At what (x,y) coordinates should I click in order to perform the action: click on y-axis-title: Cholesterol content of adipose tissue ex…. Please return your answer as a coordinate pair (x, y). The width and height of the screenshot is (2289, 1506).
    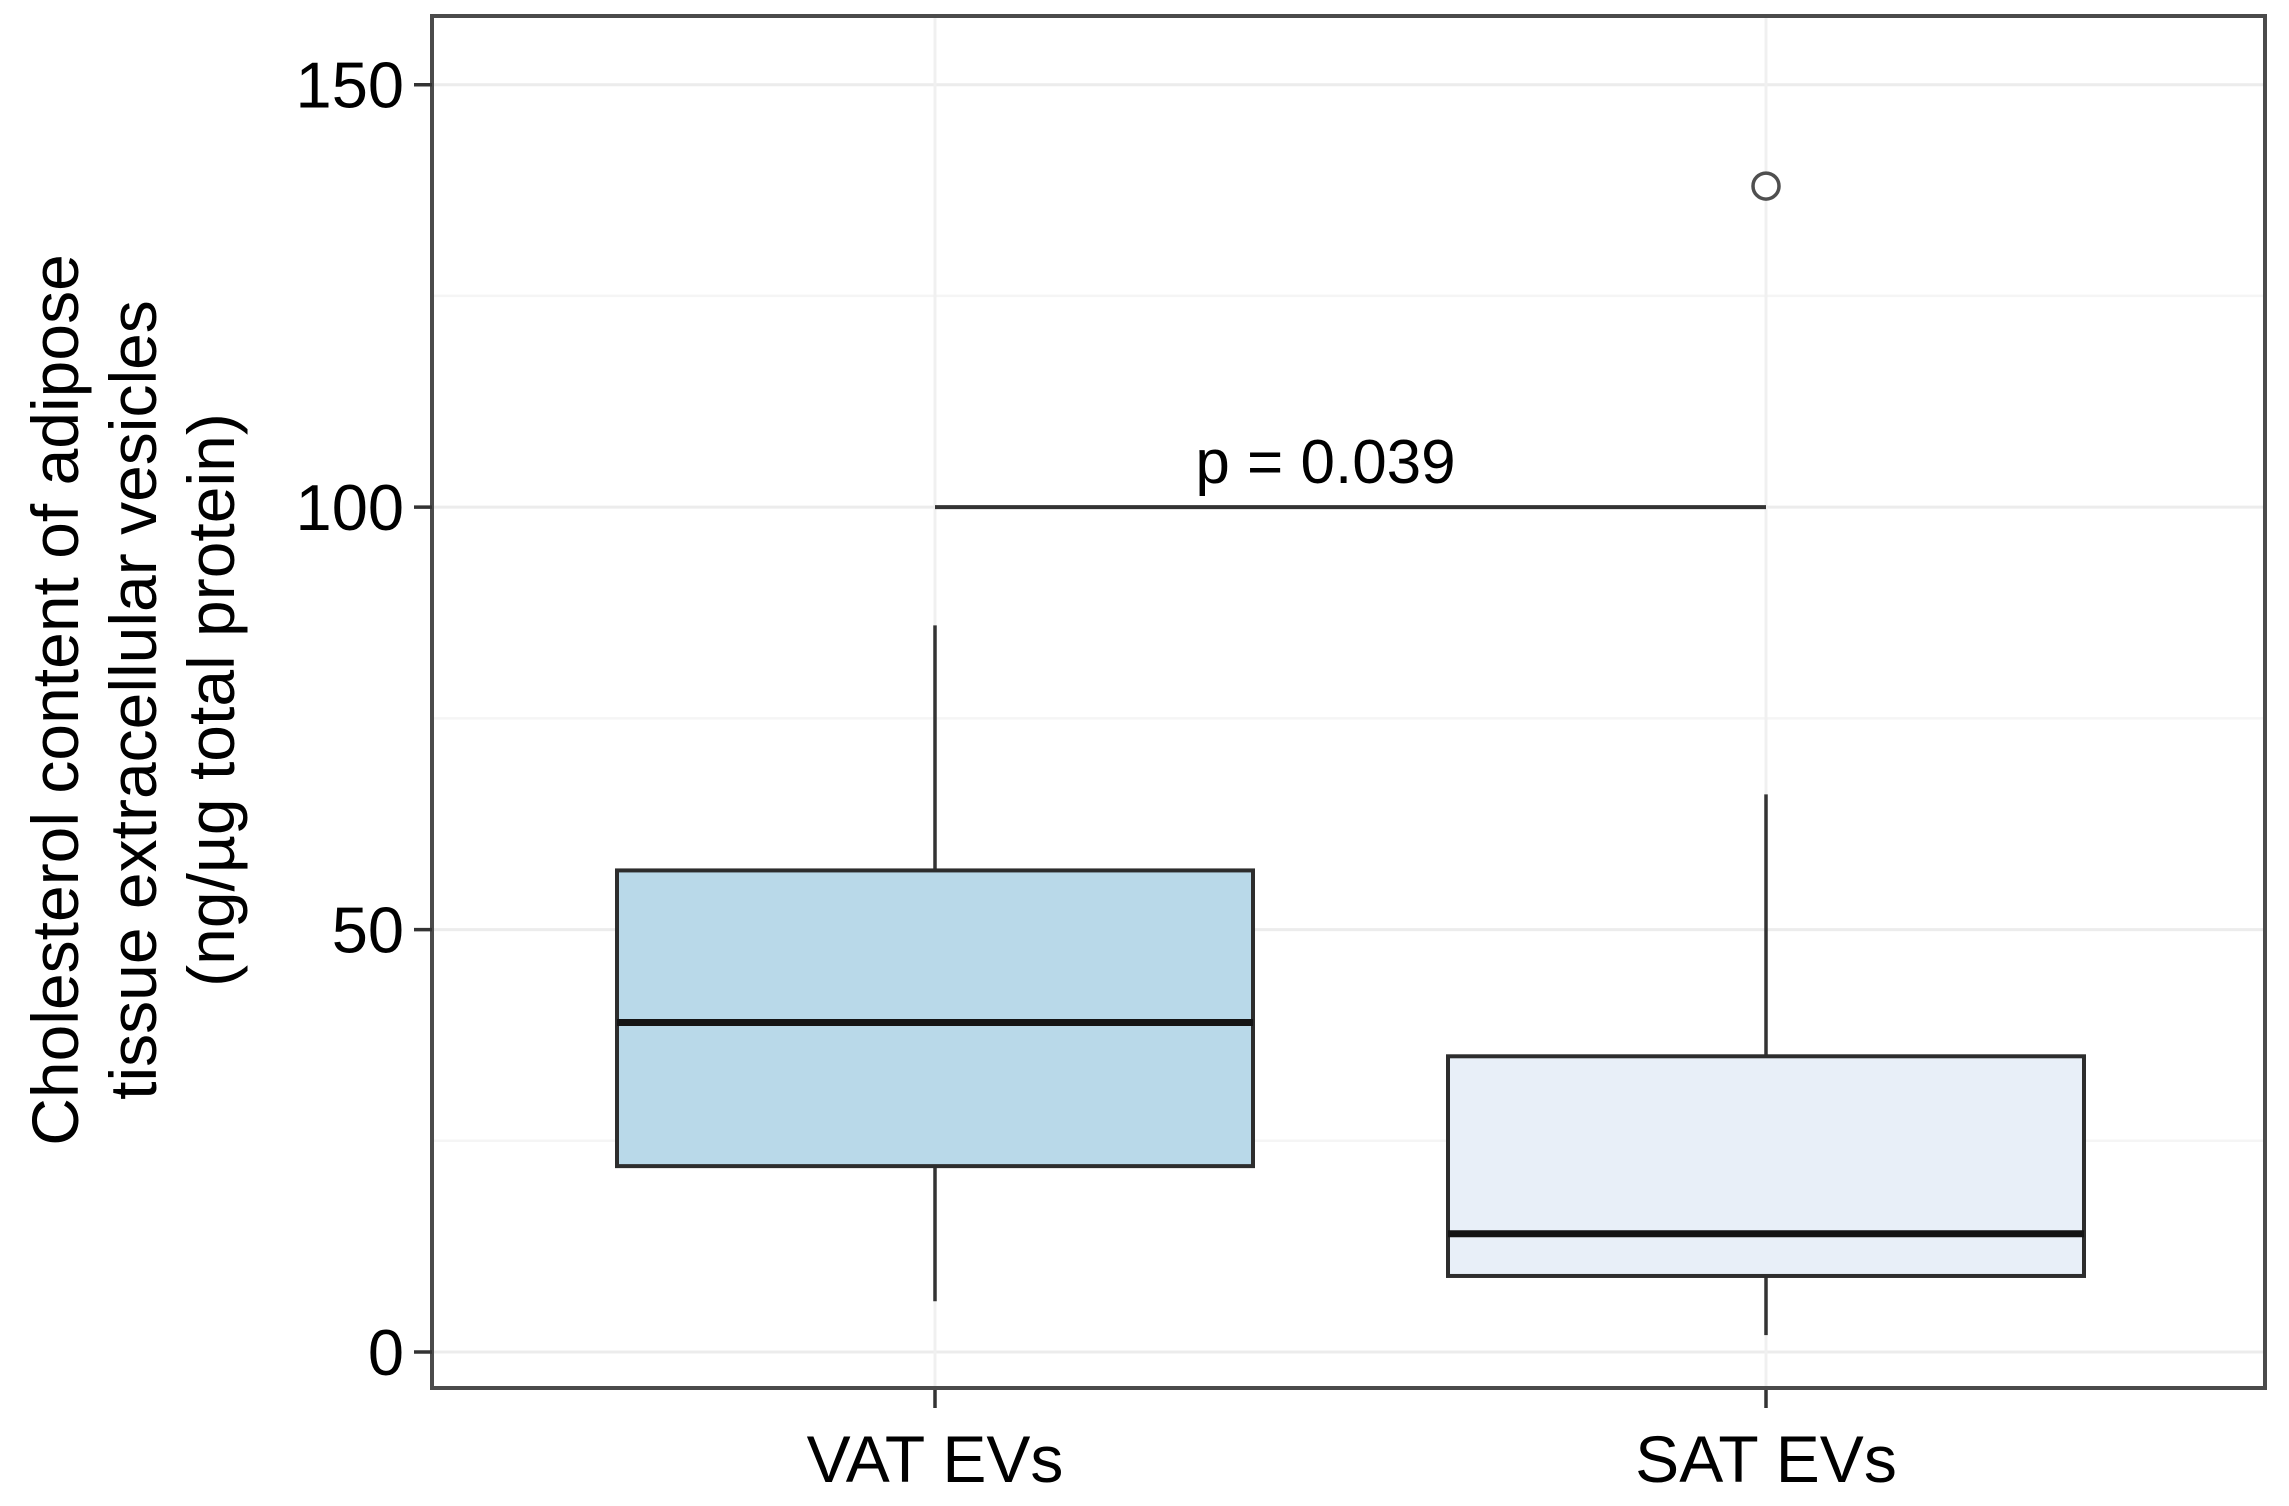
    Looking at the image, I should click on (134, 700).